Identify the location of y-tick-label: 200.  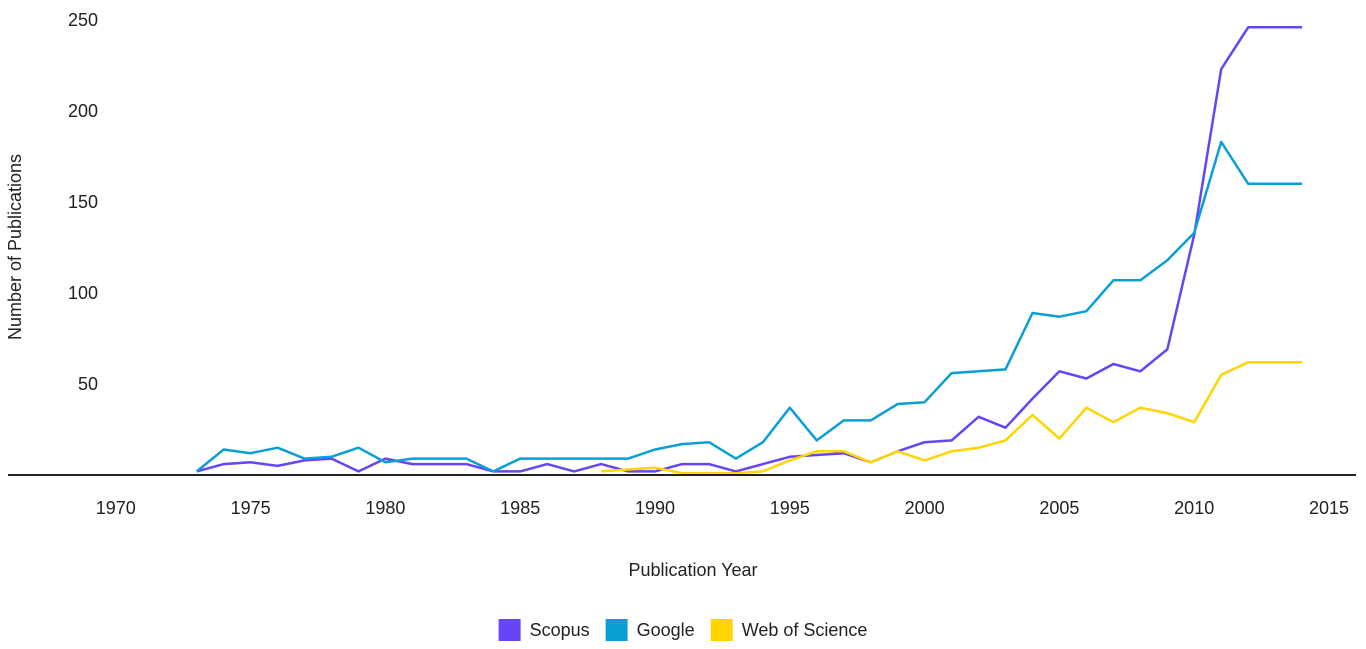
(83, 111).